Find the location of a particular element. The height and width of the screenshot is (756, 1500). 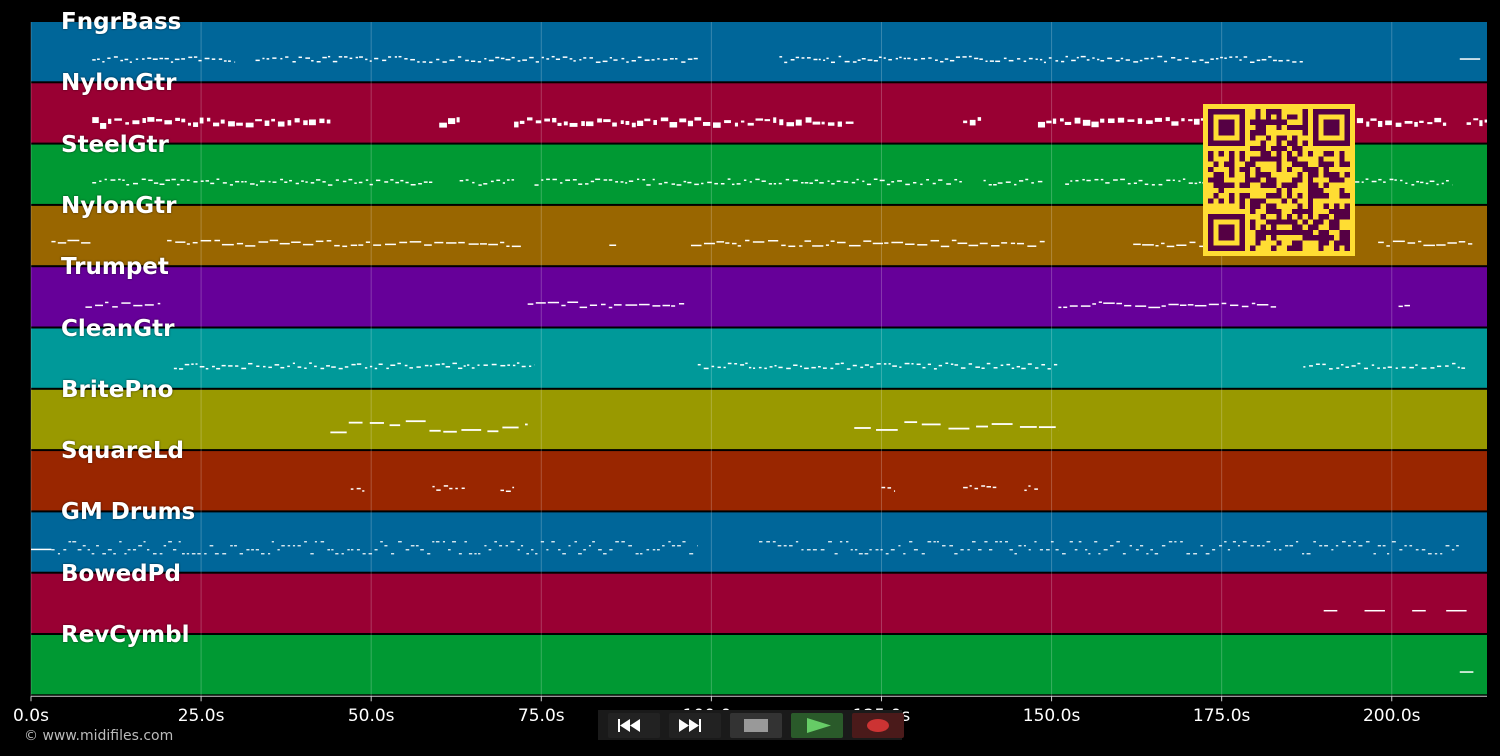

track-label: SteelGtr is located at coordinates (115, 144).